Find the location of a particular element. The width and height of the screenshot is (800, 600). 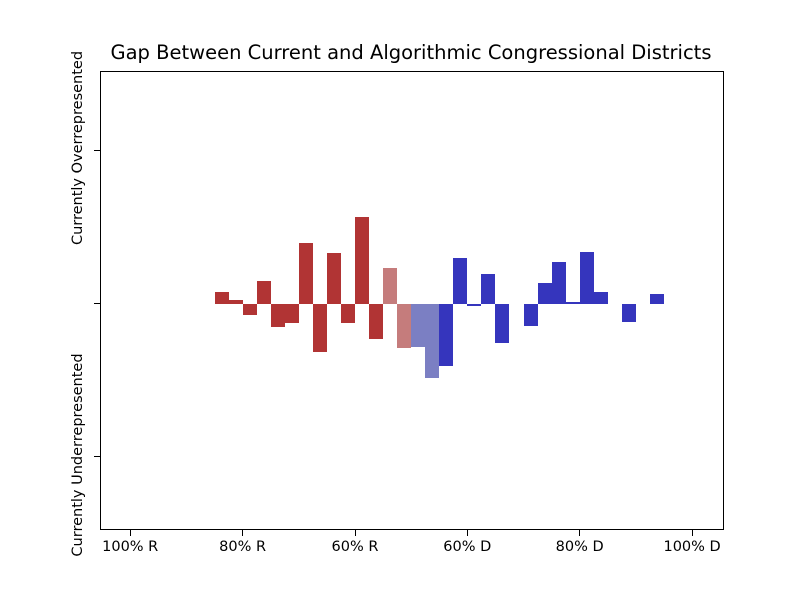

x-axis-tick-label: 100% D is located at coordinates (692, 547).